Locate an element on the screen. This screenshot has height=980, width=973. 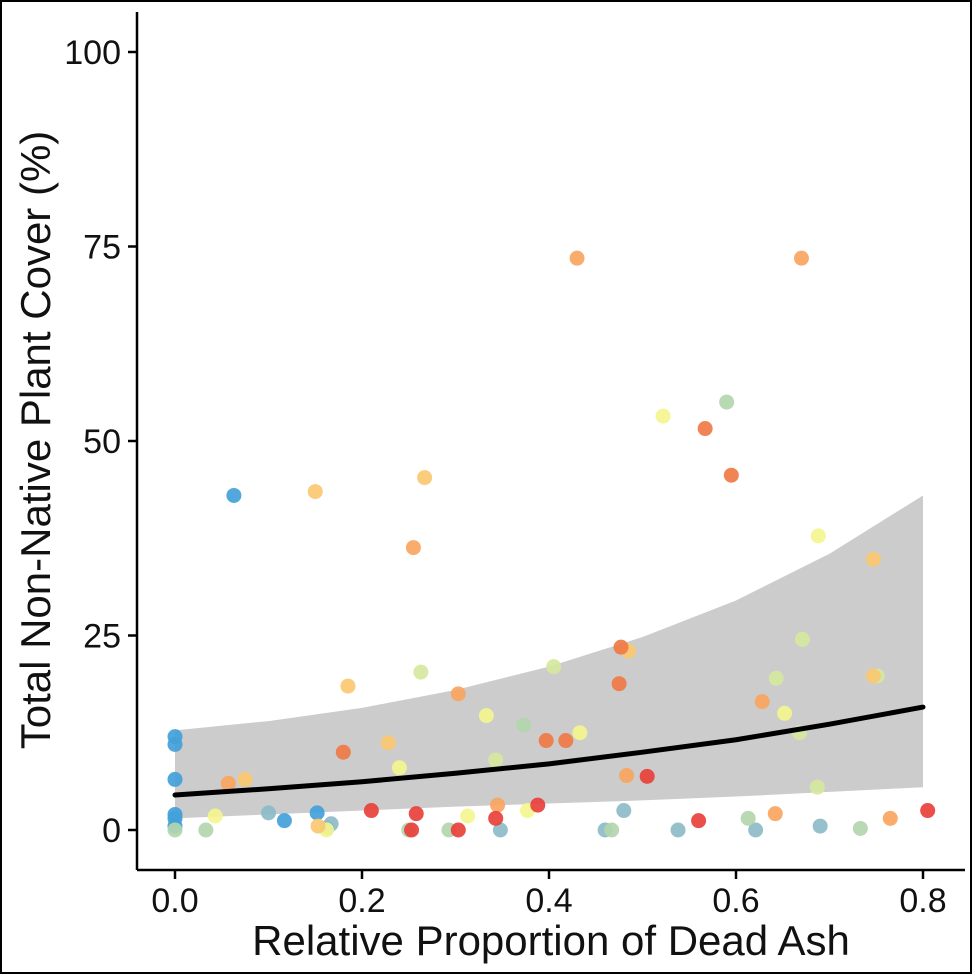
trend-line is located at coordinates (549, 751).